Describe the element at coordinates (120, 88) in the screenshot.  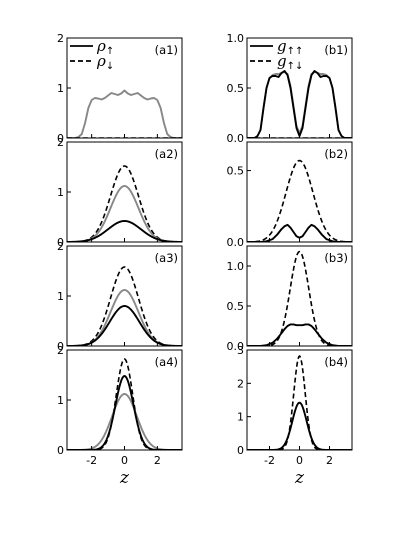
I see `panel-a1: 0 1 2 (a1) ρ↑ρ↓` at that location.